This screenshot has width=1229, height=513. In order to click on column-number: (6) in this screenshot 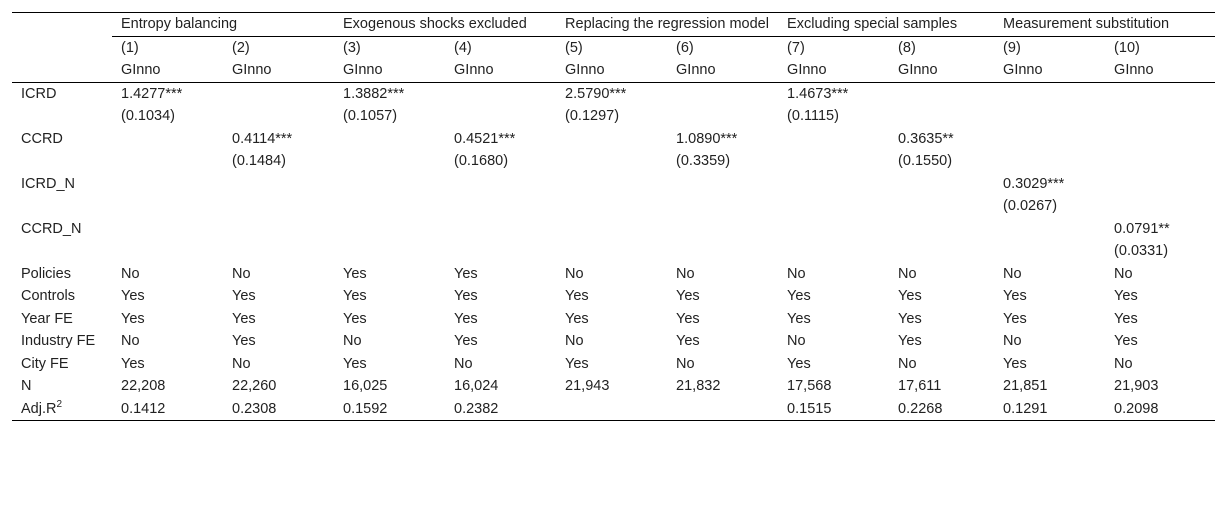, I will do `click(723, 47)`.